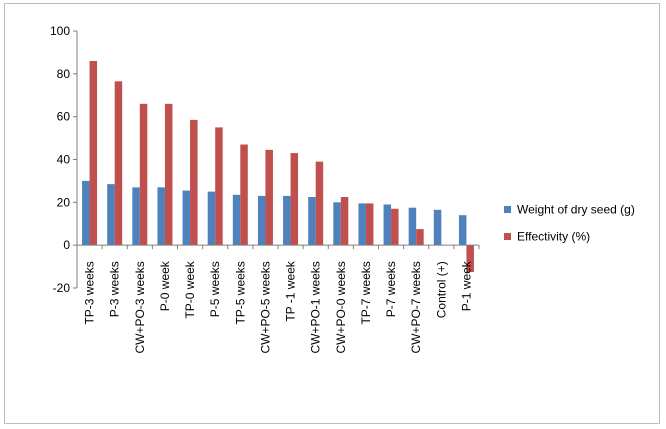 The image size is (666, 429). I want to click on x-tick-label: P-1 week, so click(466, 285).